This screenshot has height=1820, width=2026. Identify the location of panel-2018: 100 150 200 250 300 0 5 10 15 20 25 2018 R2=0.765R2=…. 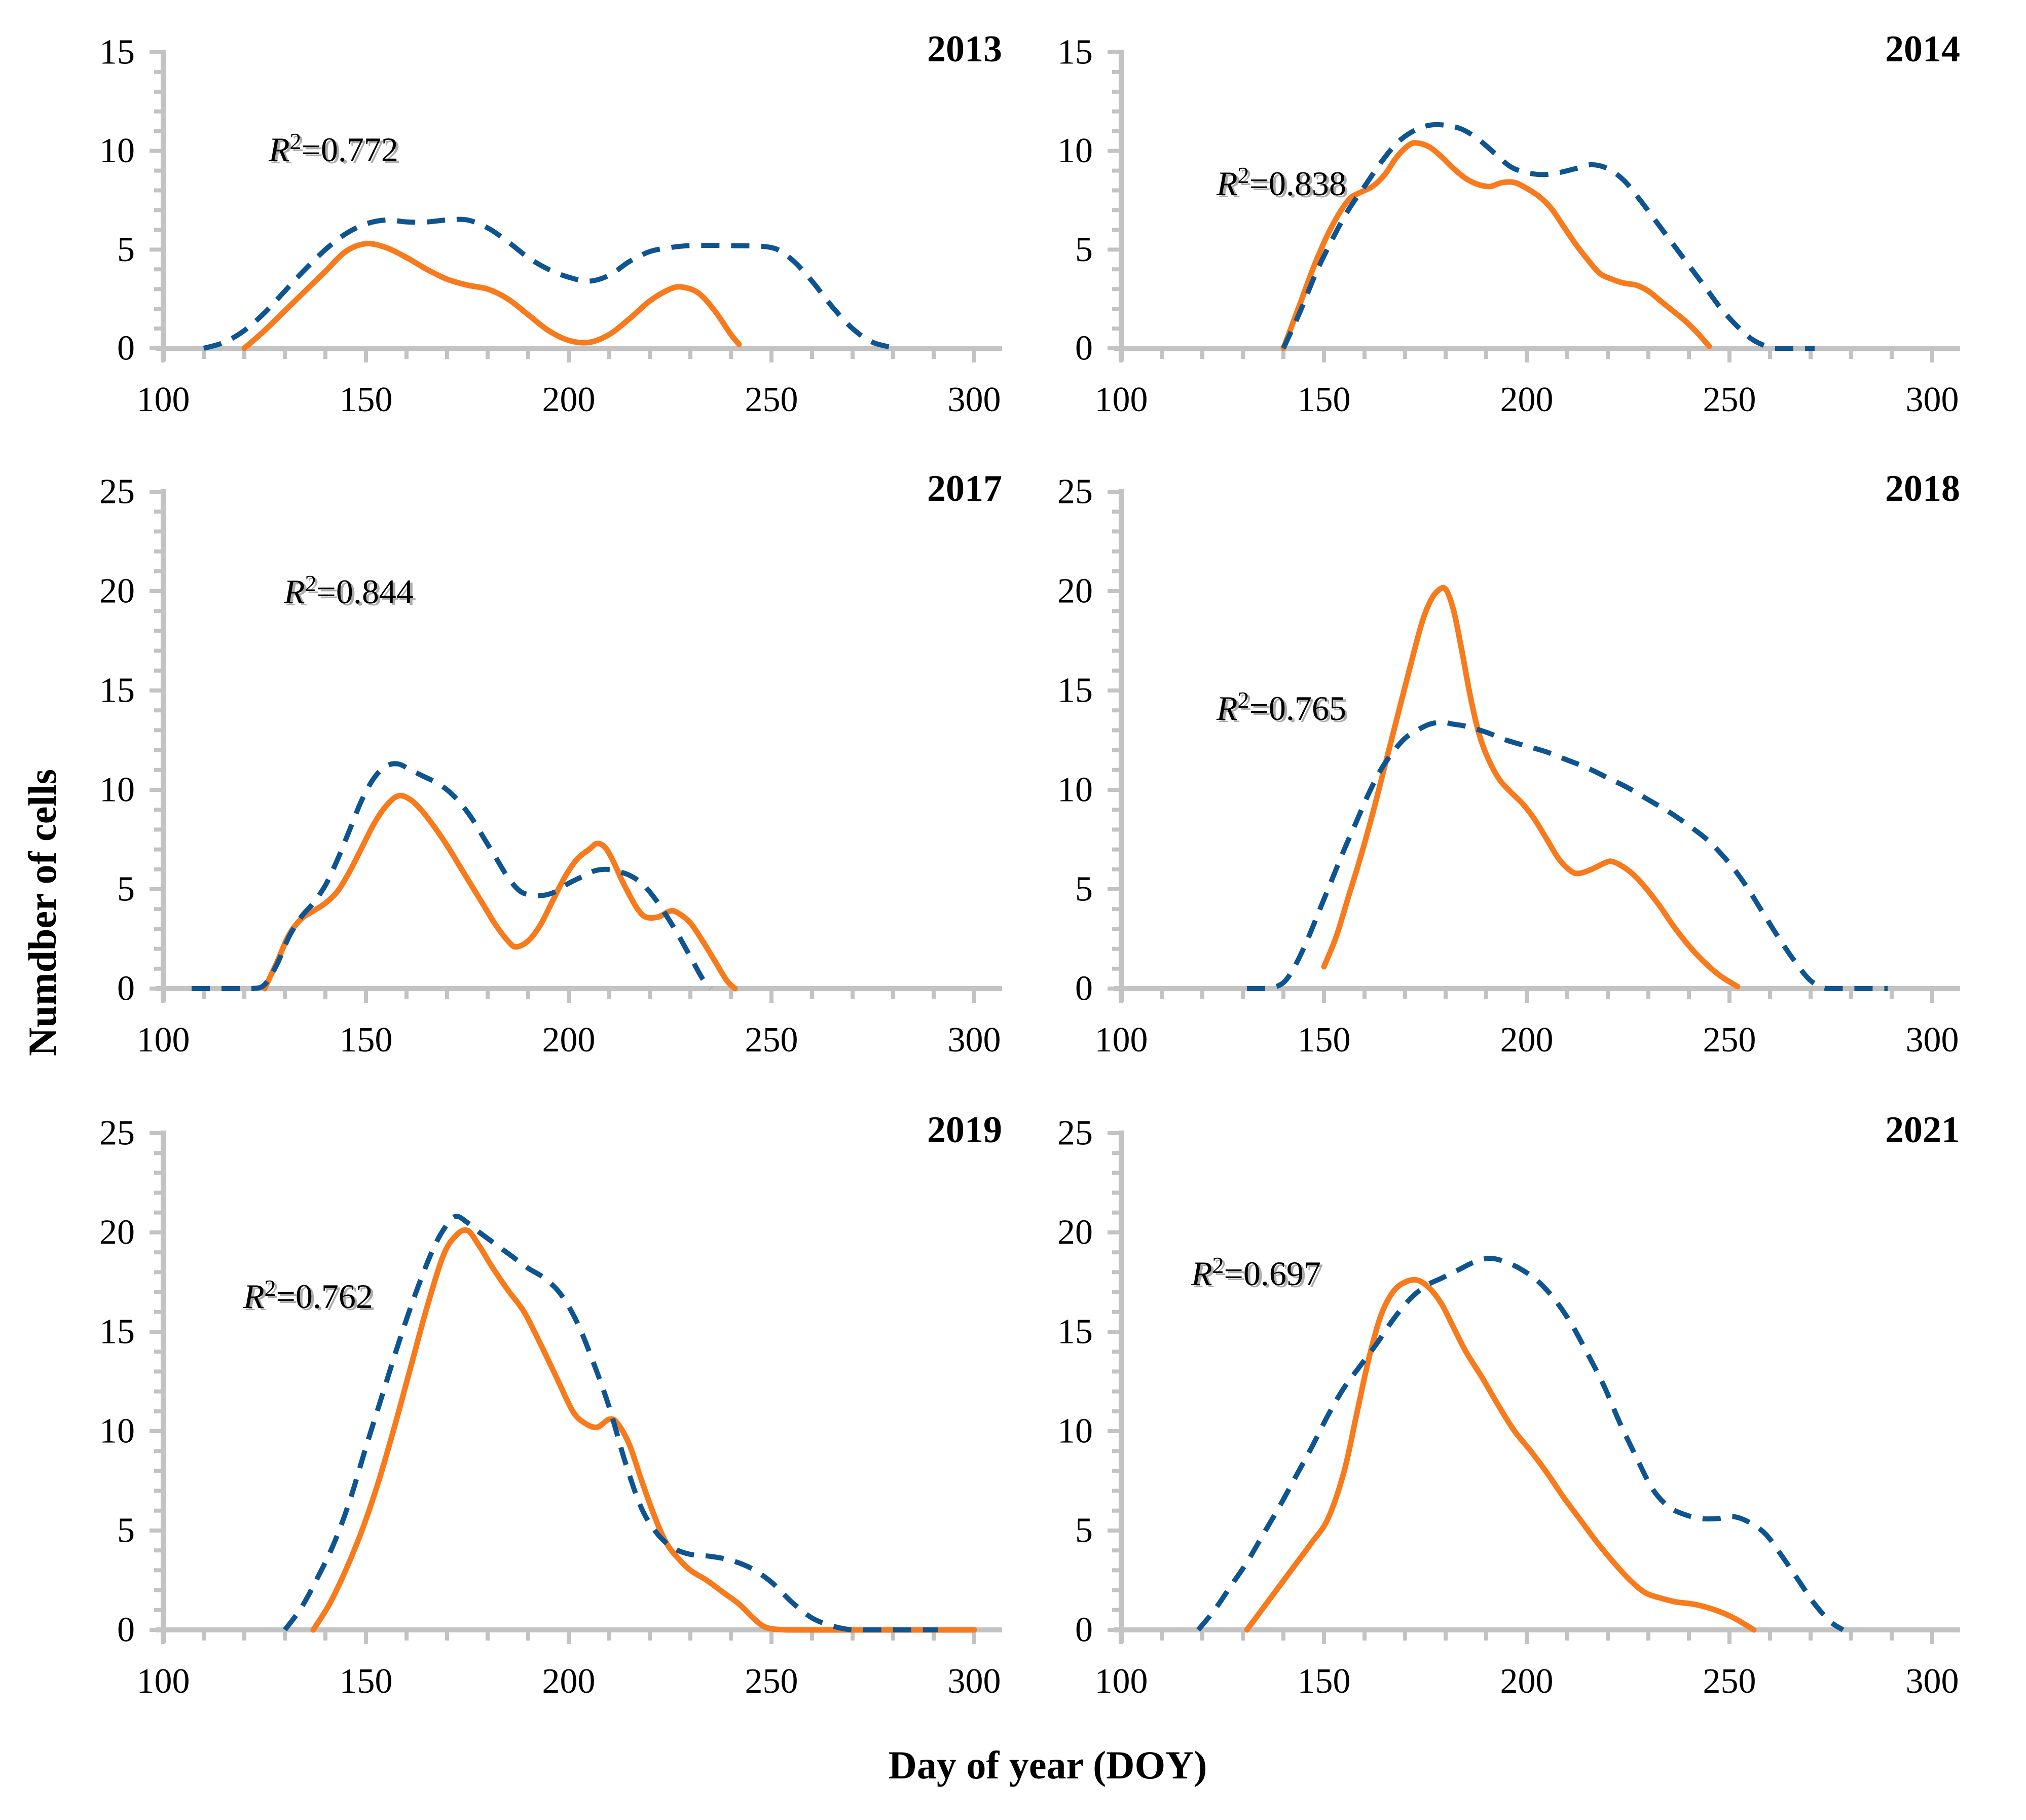
(1508, 764).